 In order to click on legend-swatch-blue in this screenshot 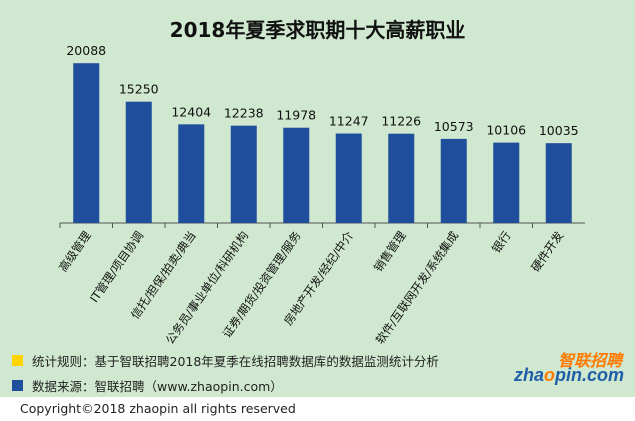, I will do `click(17, 385)`.